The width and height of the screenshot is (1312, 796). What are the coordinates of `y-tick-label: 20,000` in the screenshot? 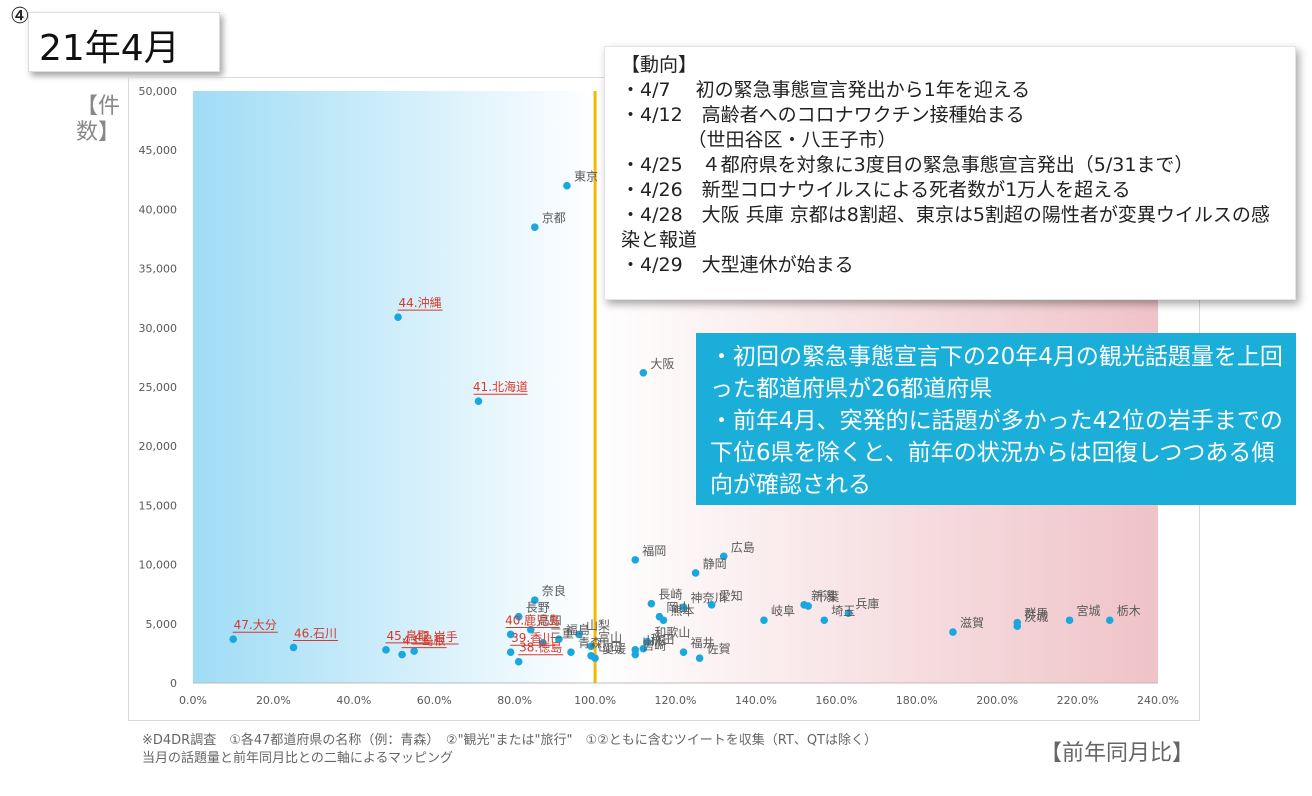 It's located at (158, 446).